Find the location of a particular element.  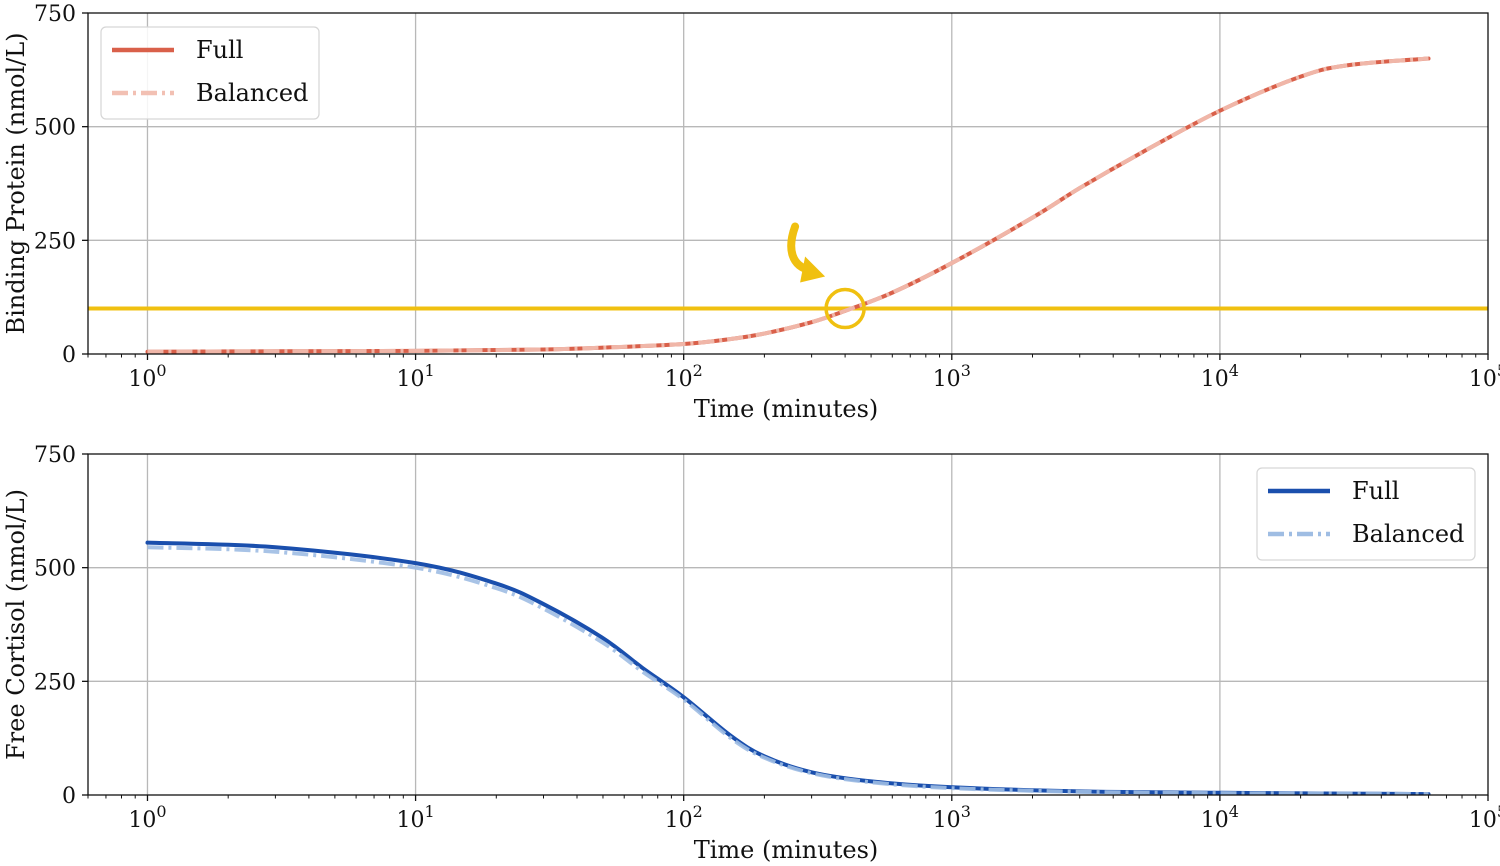

y-axis-title: Binding Protein (nmol/L) is located at coordinates (16, 183).